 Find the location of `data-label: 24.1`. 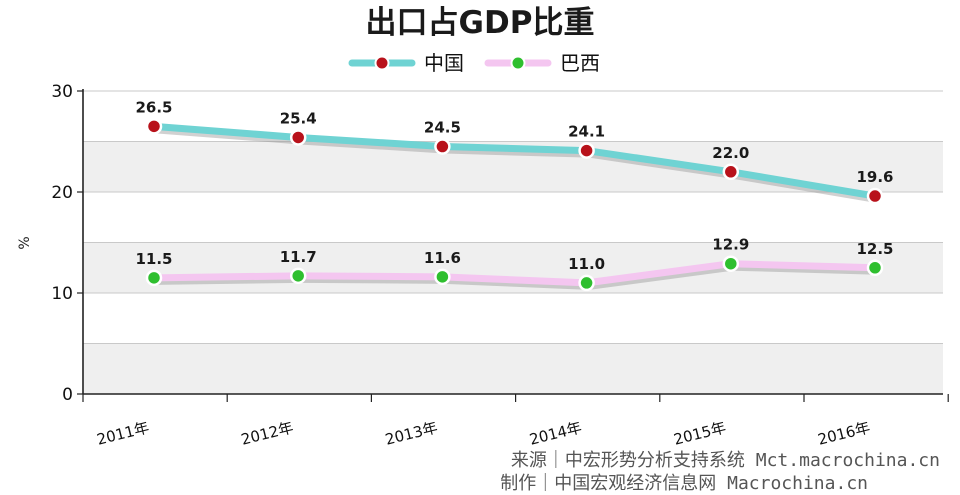

data-label: 24.1 is located at coordinates (586, 132).